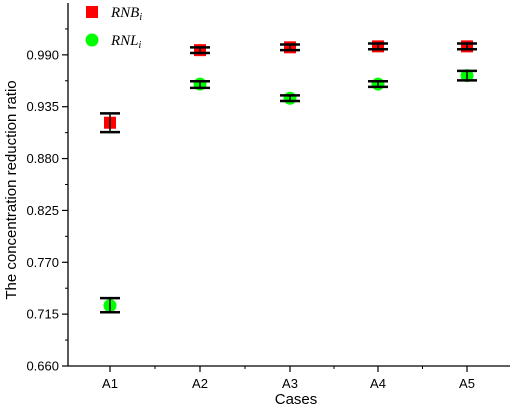  Describe the element at coordinates (113, 28) in the screenshot. I see `legend: RNBi RNLi` at that location.